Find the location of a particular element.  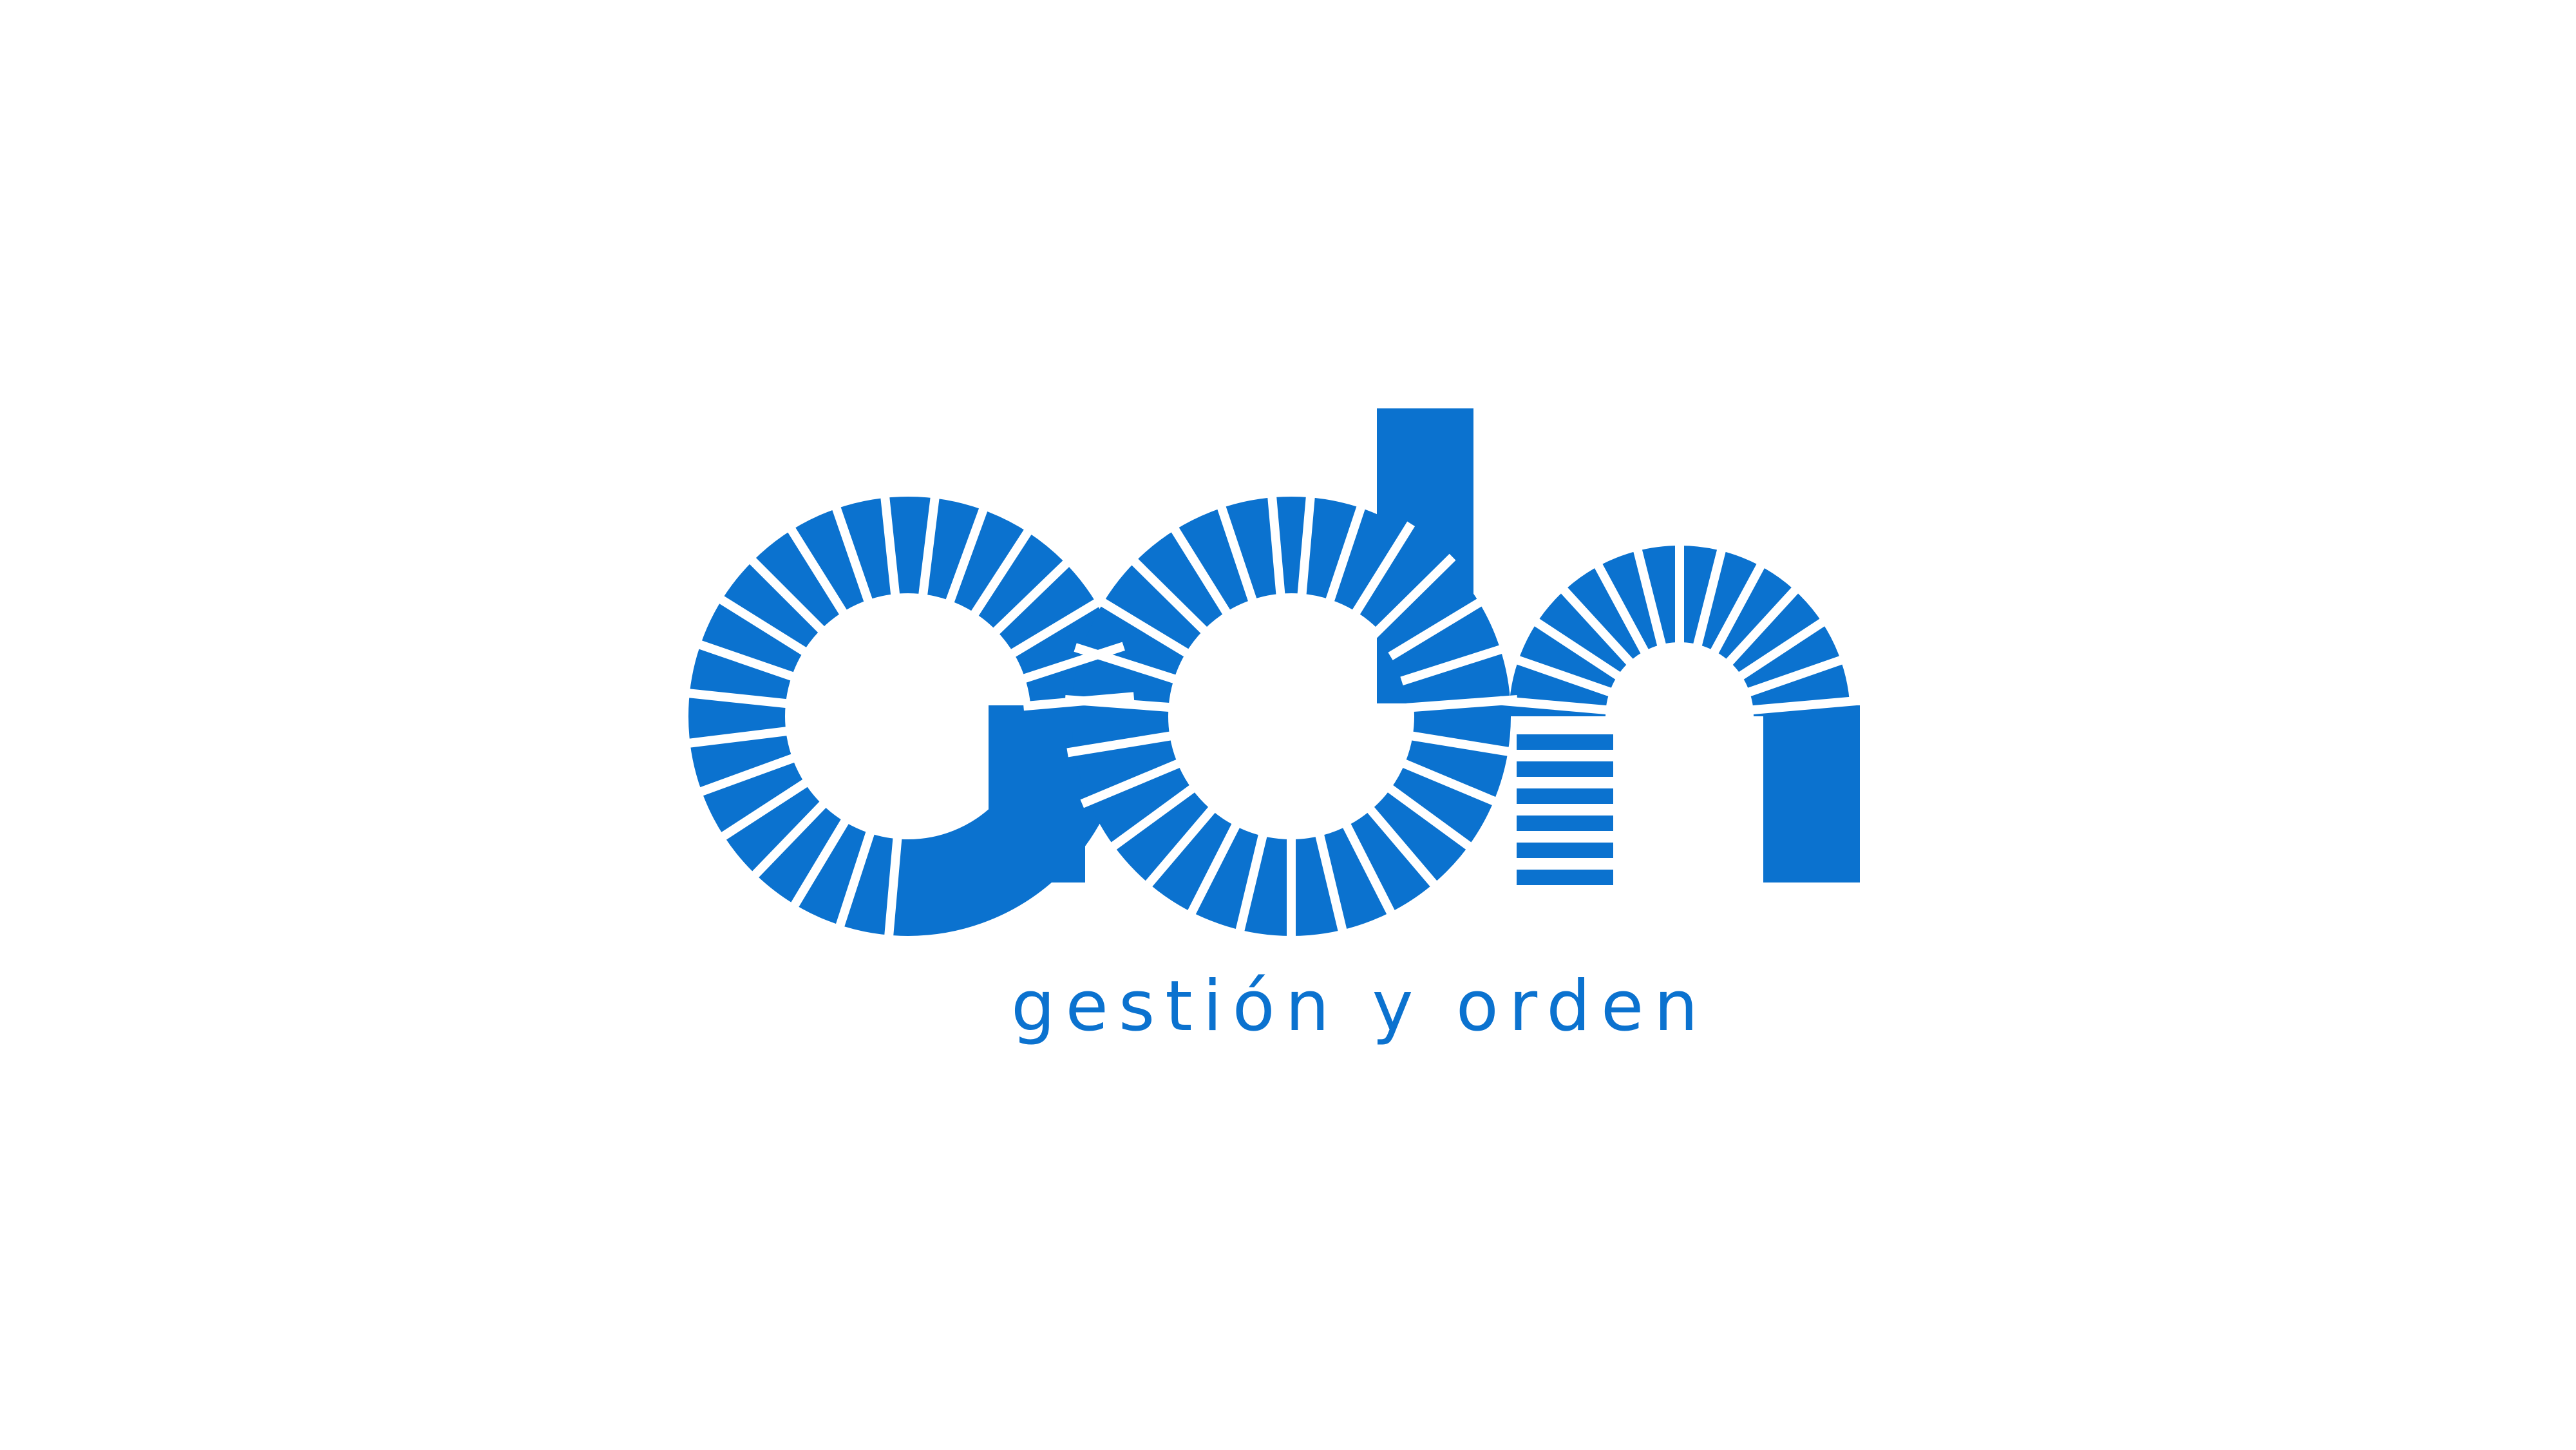

letter-n-left-leg-stripes is located at coordinates (1565, 809).